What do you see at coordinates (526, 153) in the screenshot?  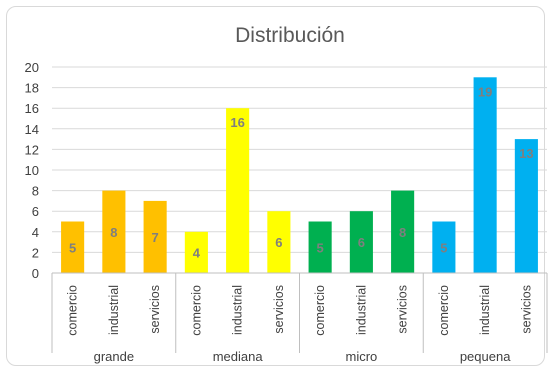 I see `data-label: 13` at bounding box center [526, 153].